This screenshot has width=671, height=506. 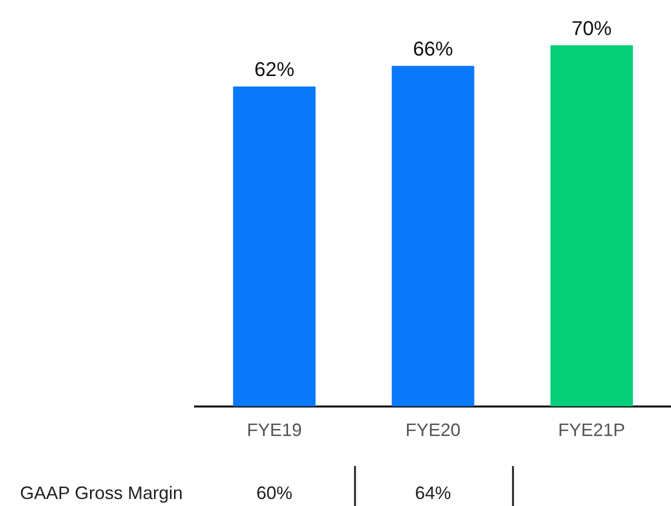 What do you see at coordinates (433, 430) in the screenshot?
I see `x-tick-label: FYE20` at bounding box center [433, 430].